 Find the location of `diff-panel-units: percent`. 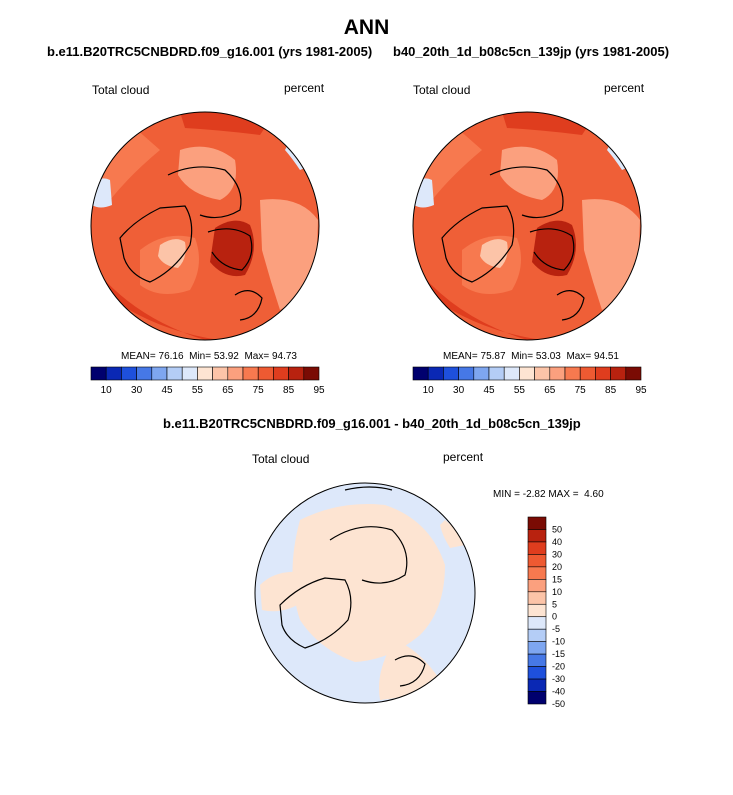

diff-panel-units: percent is located at coordinates (463, 457).